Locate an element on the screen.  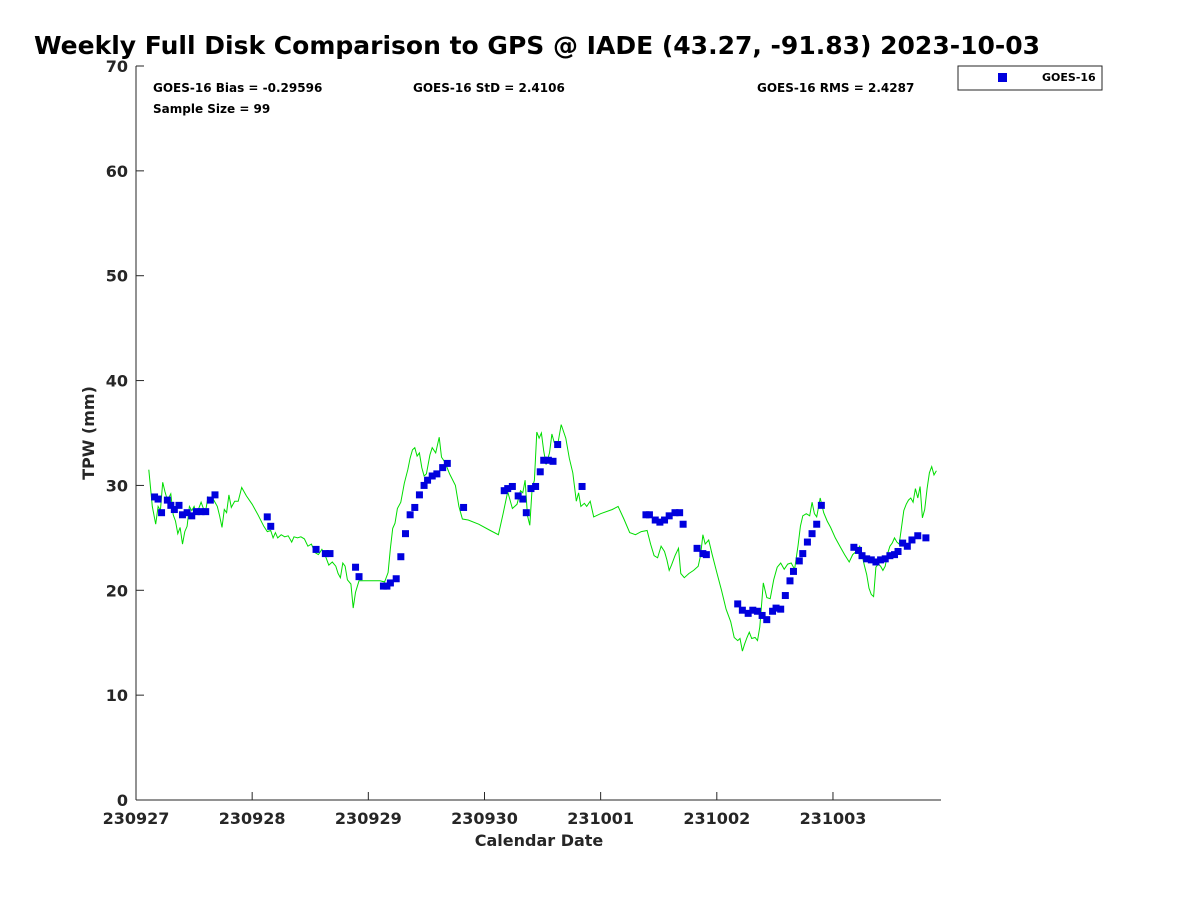
rms-stat: GOES-16 RMS = 2.4287 is located at coordinates (835, 88).